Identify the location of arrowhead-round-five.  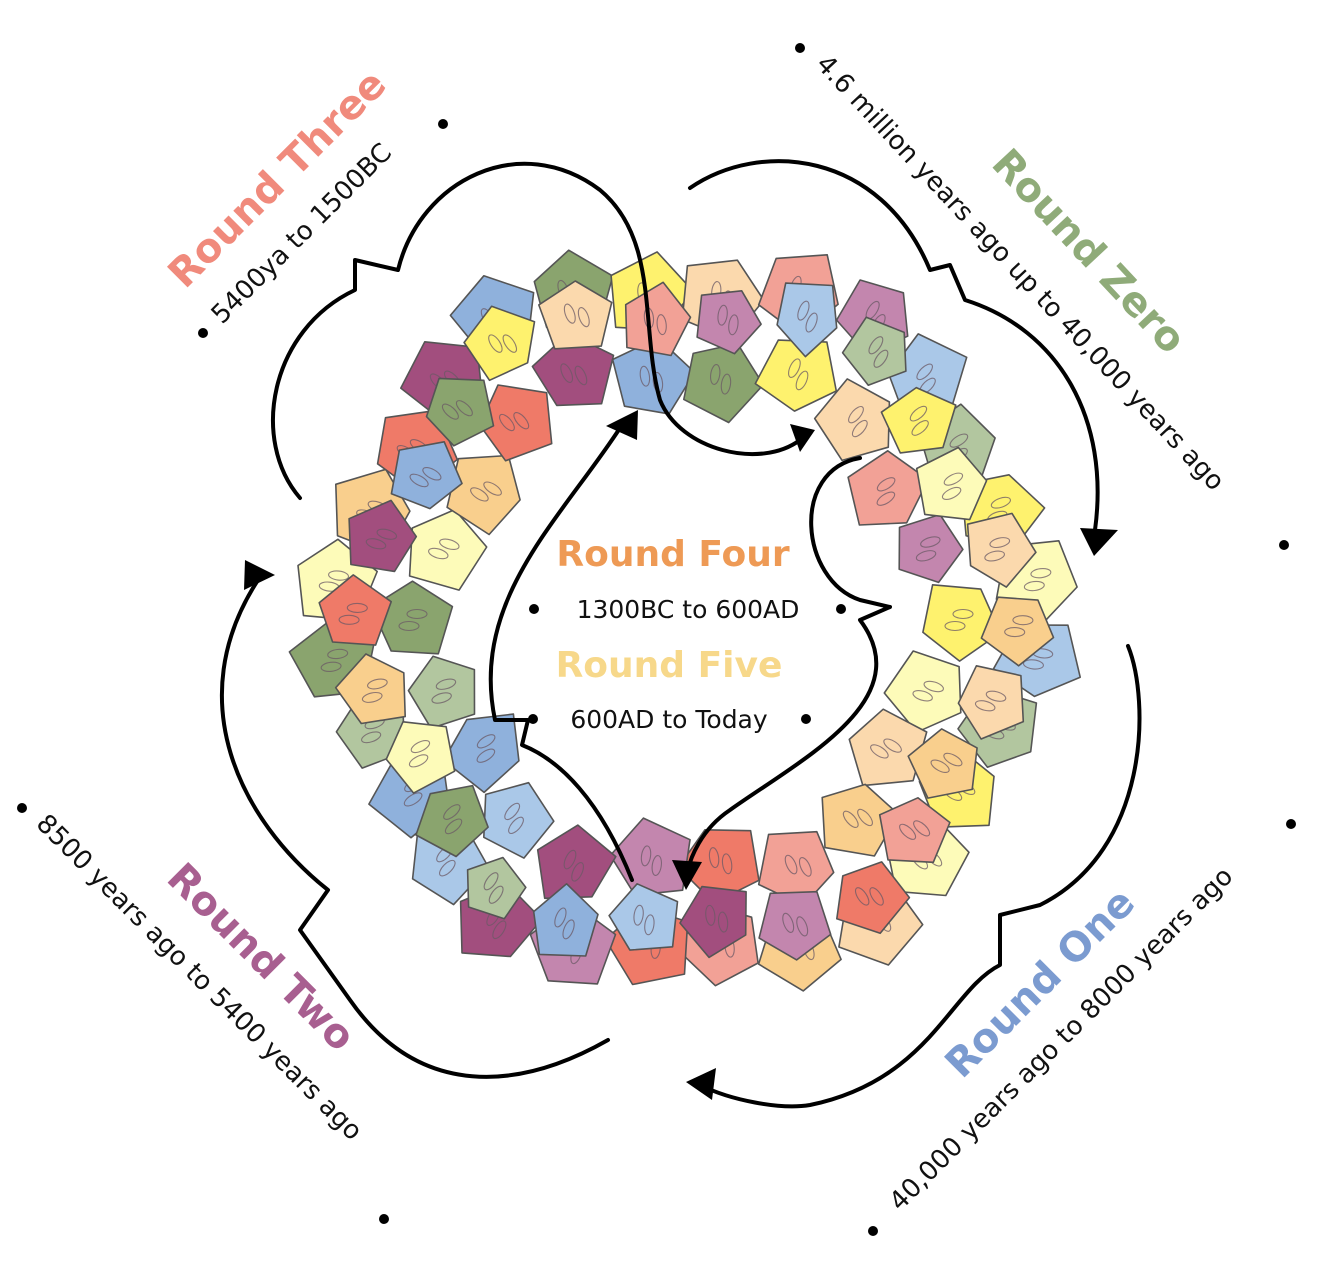
(622, 425).